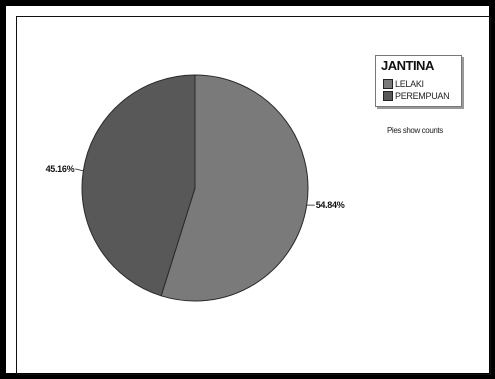 The width and height of the screenshot is (495, 379). I want to click on legend-swatch-lelaki, so click(388, 83).